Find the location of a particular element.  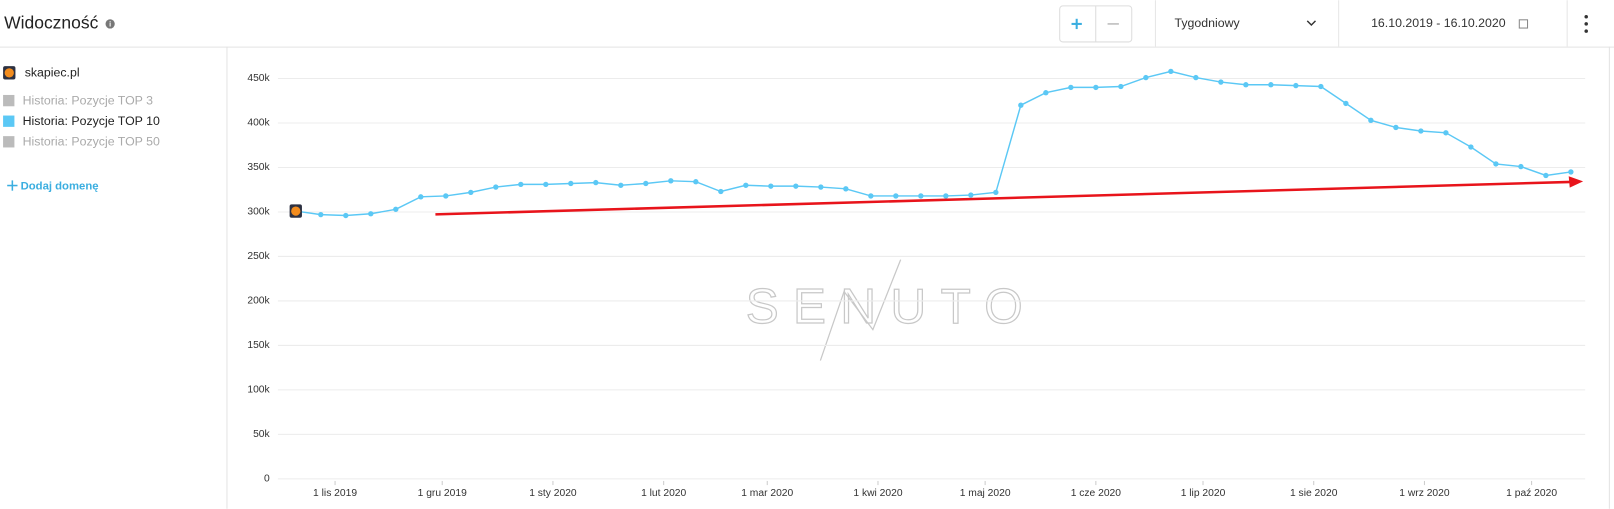

add-domain-icon is located at coordinates (12, 185).